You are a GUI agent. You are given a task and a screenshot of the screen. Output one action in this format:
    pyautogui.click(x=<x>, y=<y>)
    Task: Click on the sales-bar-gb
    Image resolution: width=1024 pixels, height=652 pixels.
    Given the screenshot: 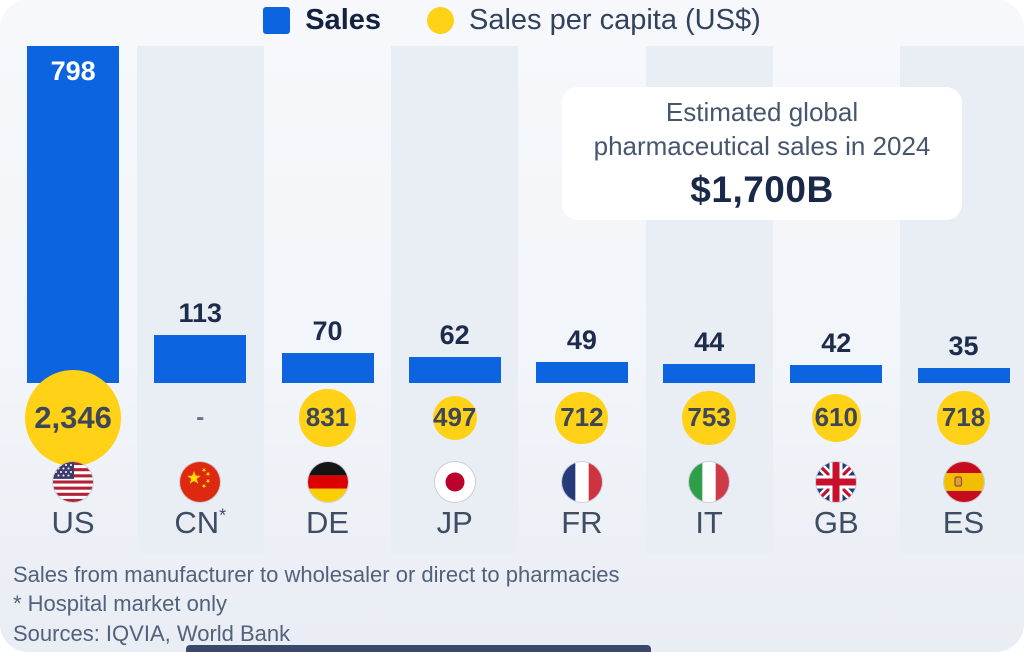 What is the action you would take?
    pyautogui.click(x=836, y=374)
    